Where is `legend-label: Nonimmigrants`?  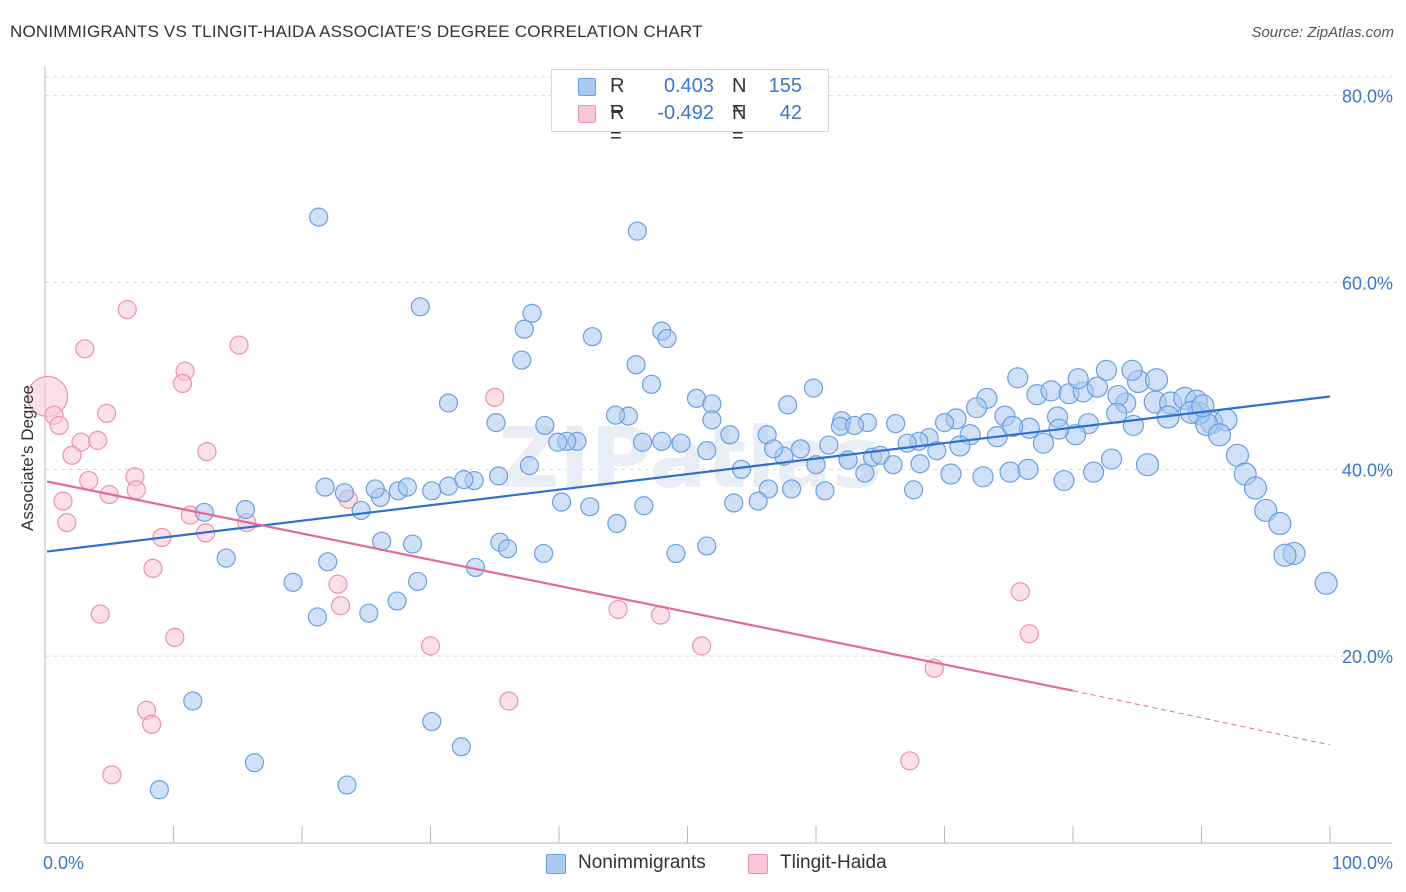 legend-label: Nonimmigrants is located at coordinates (642, 862).